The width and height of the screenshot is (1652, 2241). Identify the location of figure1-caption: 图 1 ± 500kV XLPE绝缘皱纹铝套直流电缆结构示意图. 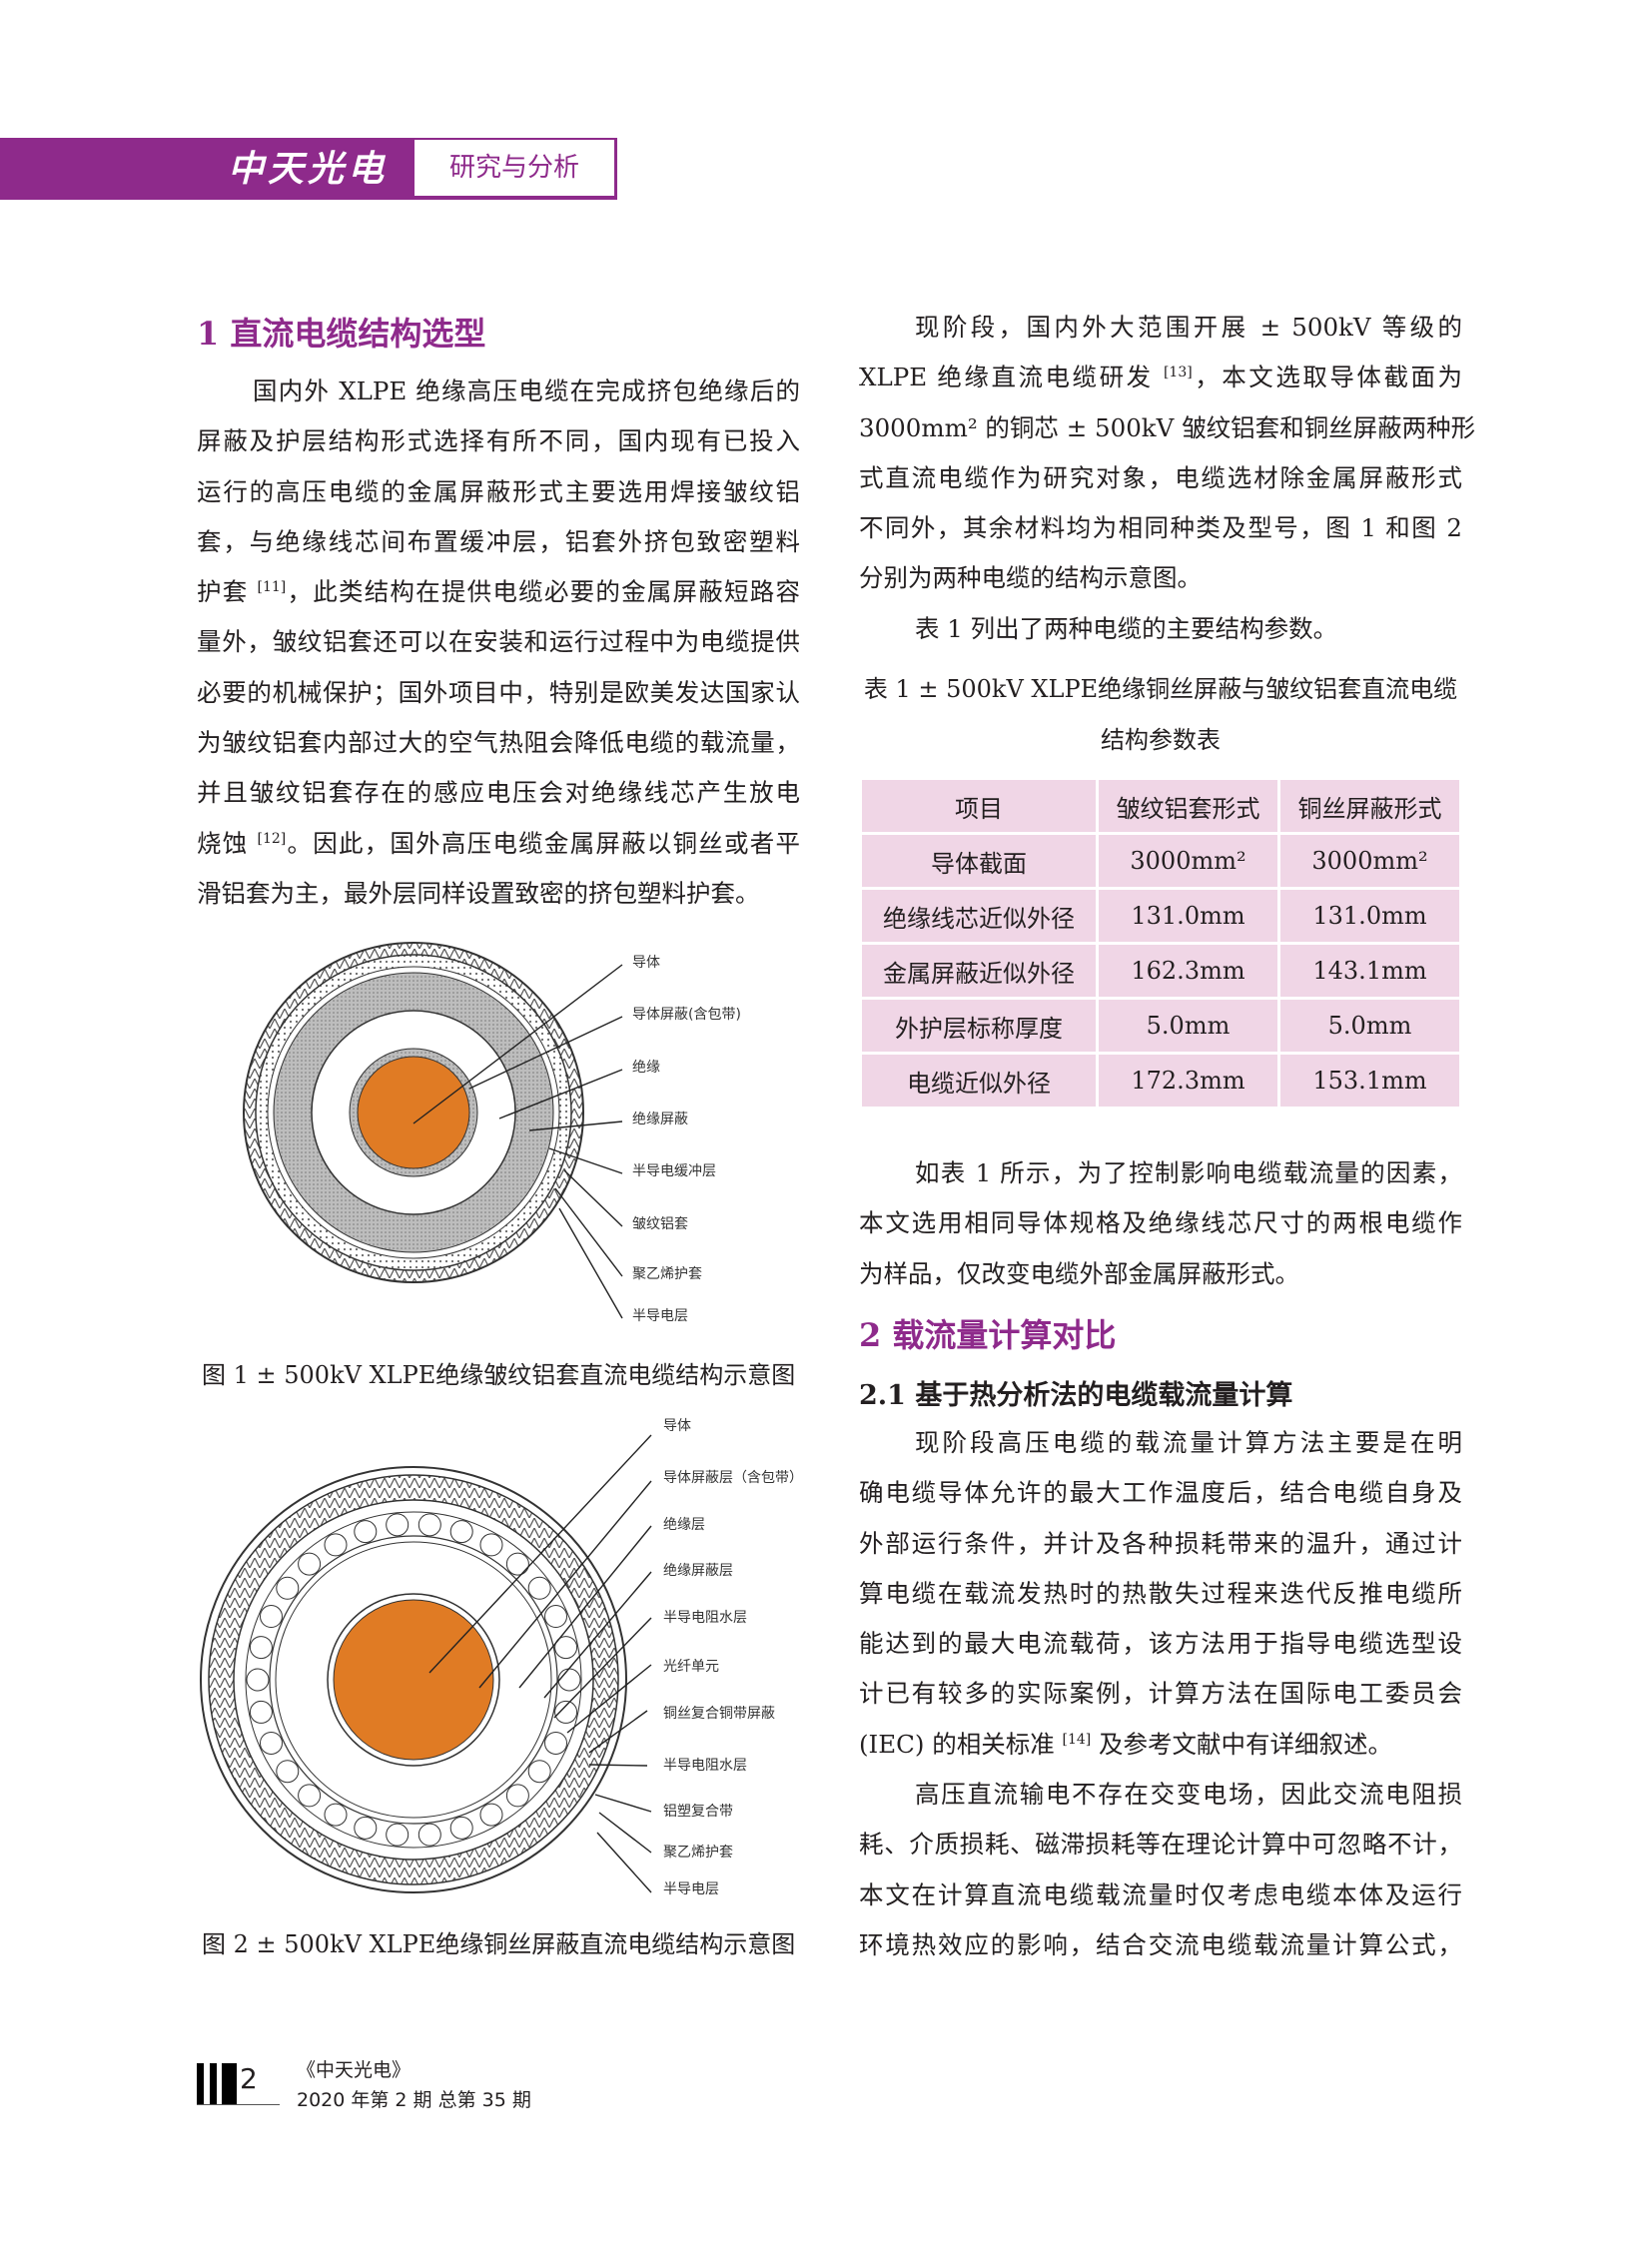
(499, 1375).